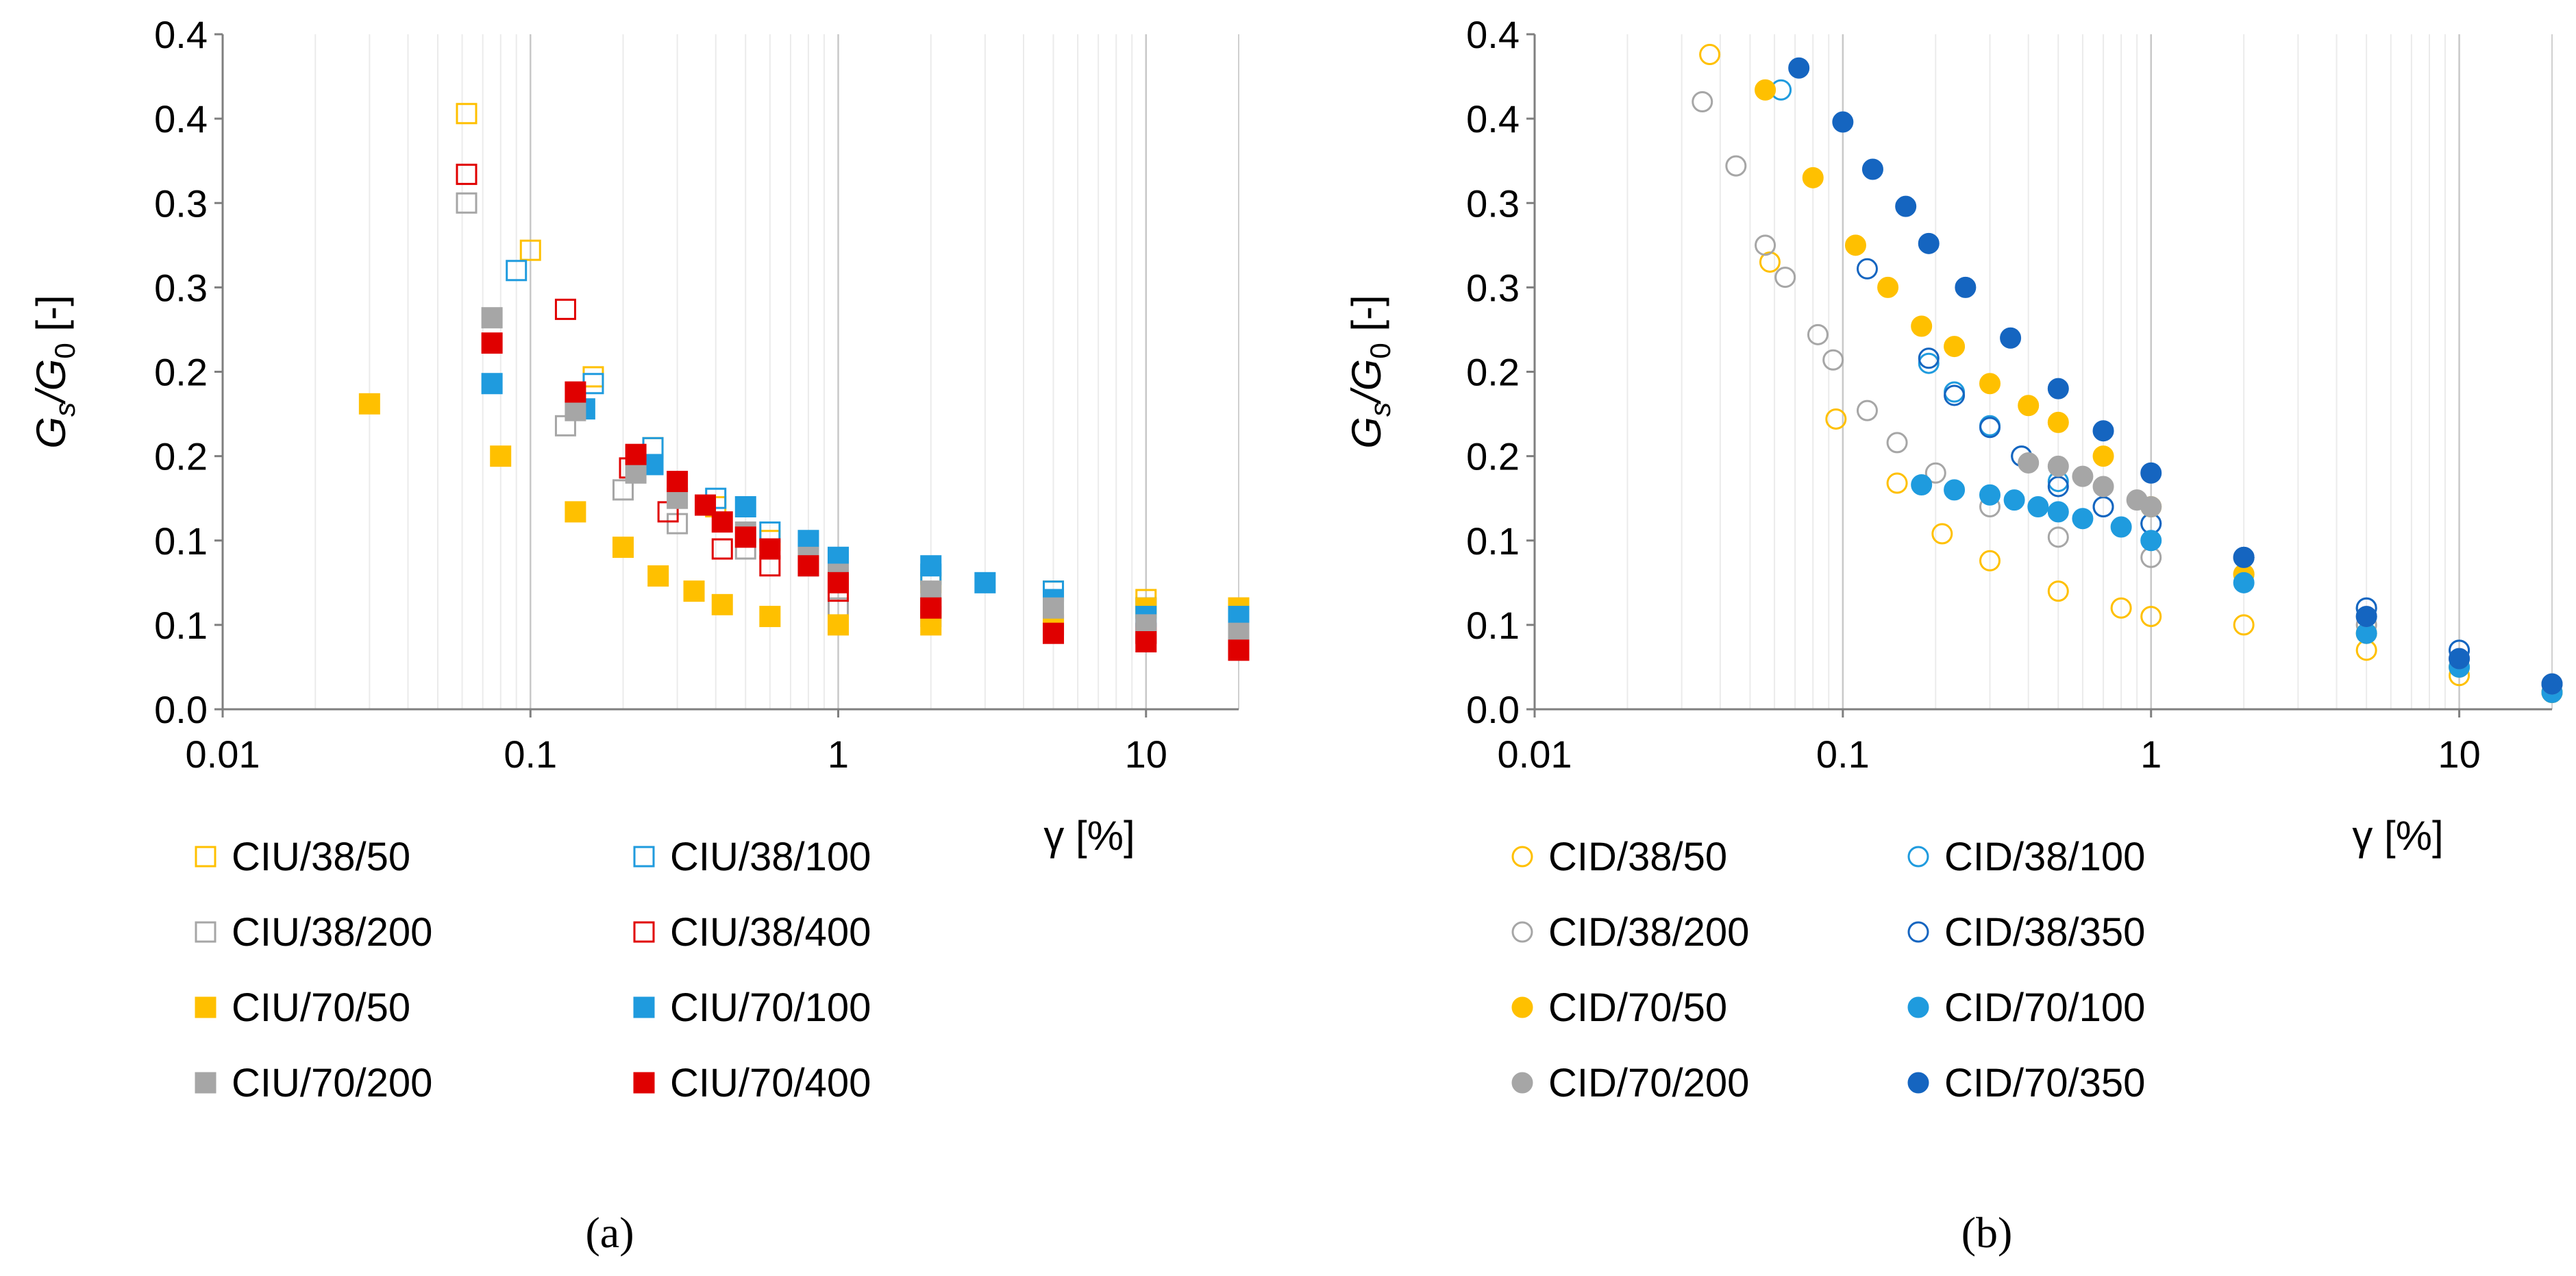 This screenshot has width=2576, height=1276. What do you see at coordinates (1630, 932) in the screenshot?
I see `legend-item: CID/38/200` at bounding box center [1630, 932].